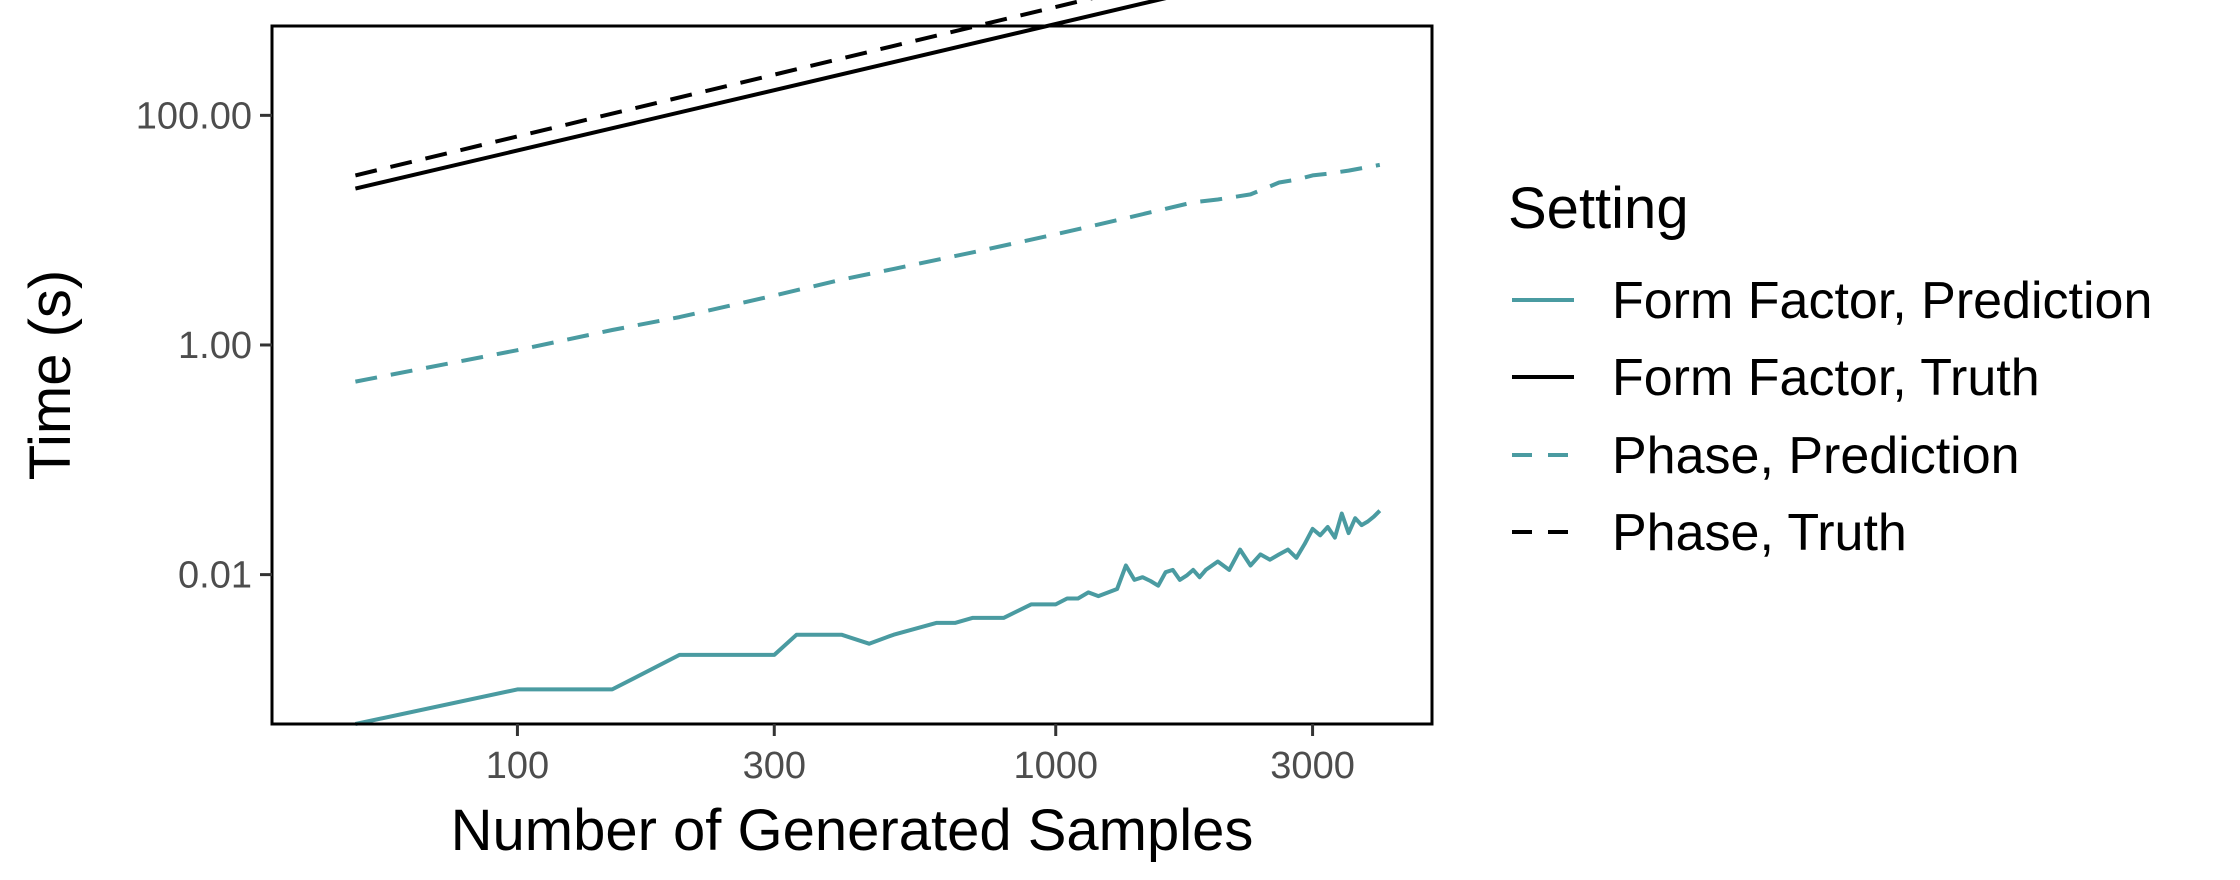 This screenshot has height=880, width=2240. I want to click on x-axis-title: Number of Generated Samples, so click(852, 830).